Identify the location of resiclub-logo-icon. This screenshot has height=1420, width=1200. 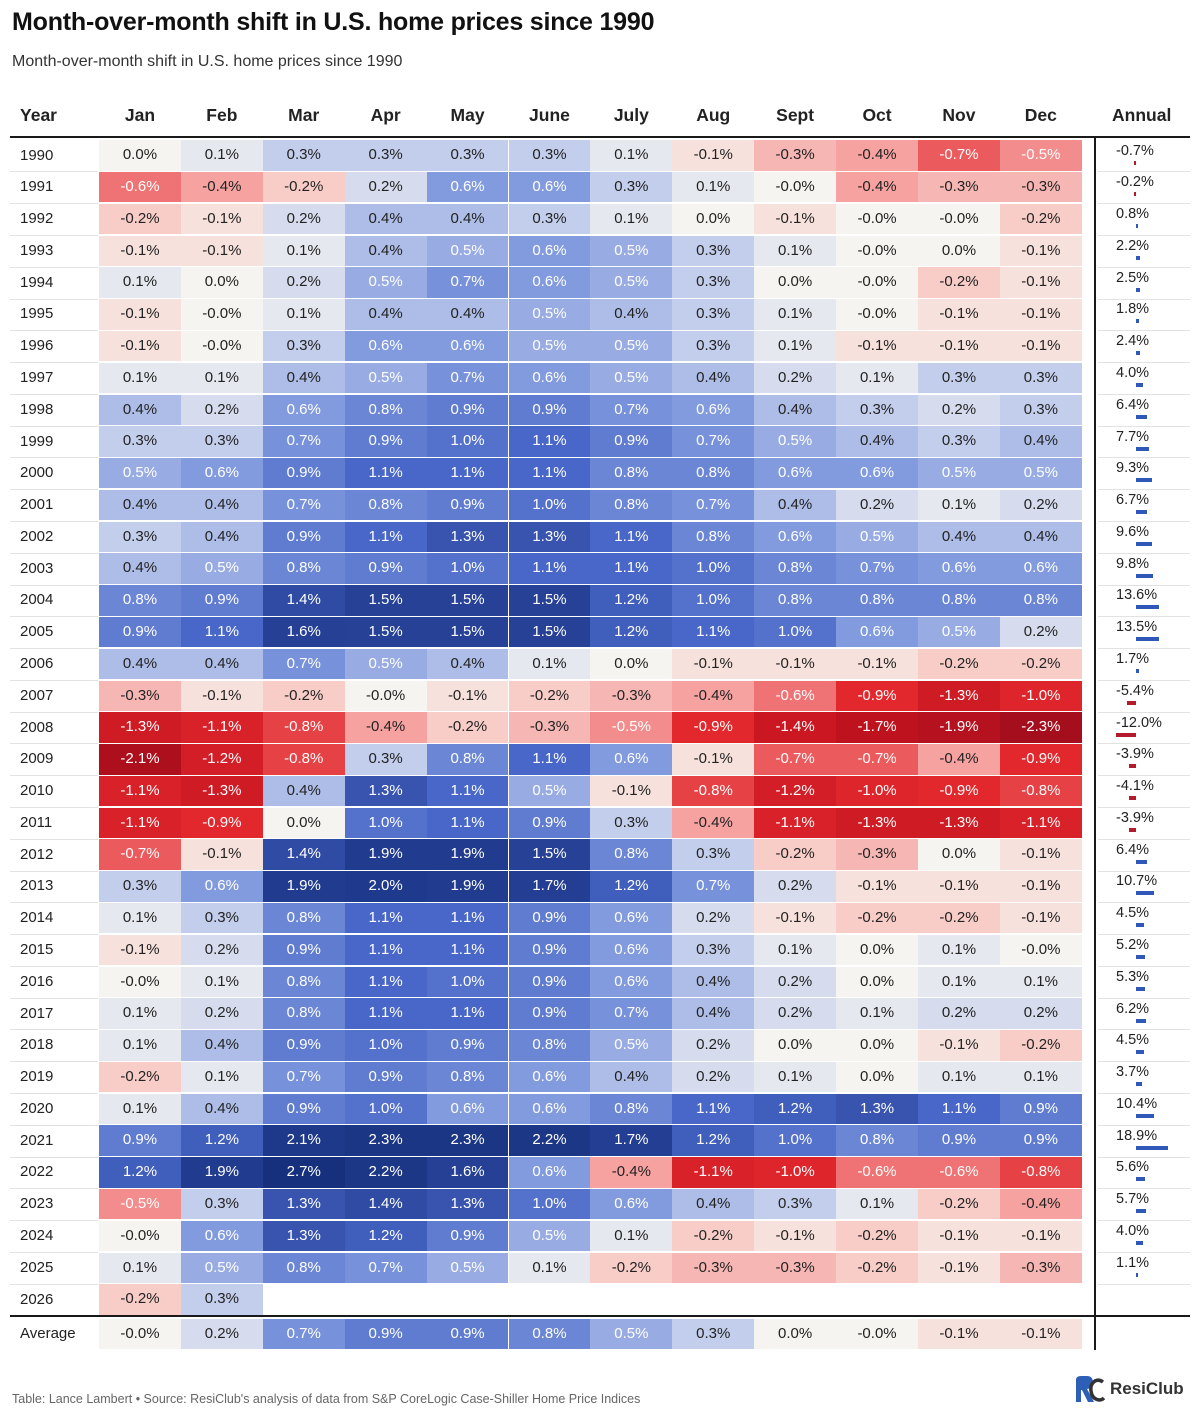
(1091, 1389).